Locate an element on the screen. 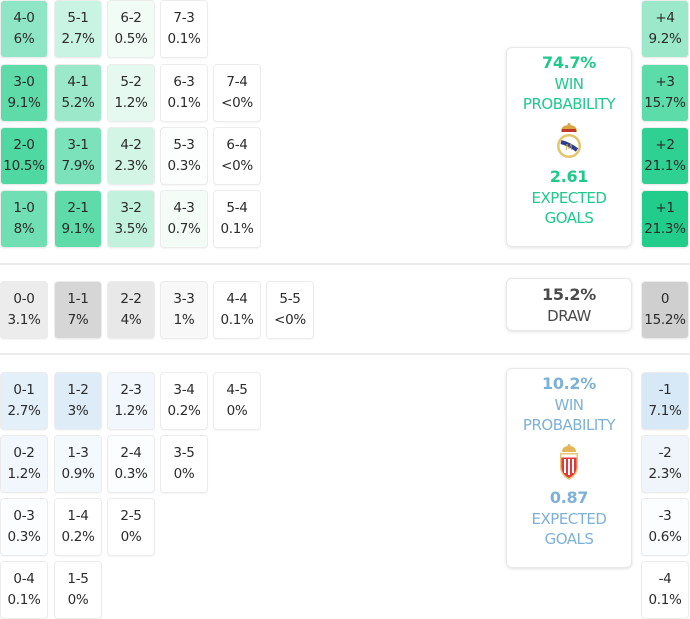  margin-cell: -1 7.1% is located at coordinates (665, 401).